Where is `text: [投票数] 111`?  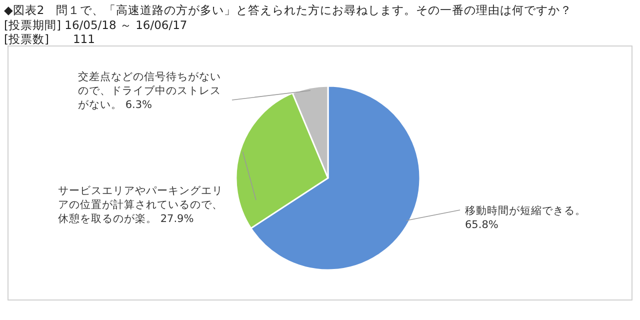
text: [投票数] 111 is located at coordinates (49, 39).